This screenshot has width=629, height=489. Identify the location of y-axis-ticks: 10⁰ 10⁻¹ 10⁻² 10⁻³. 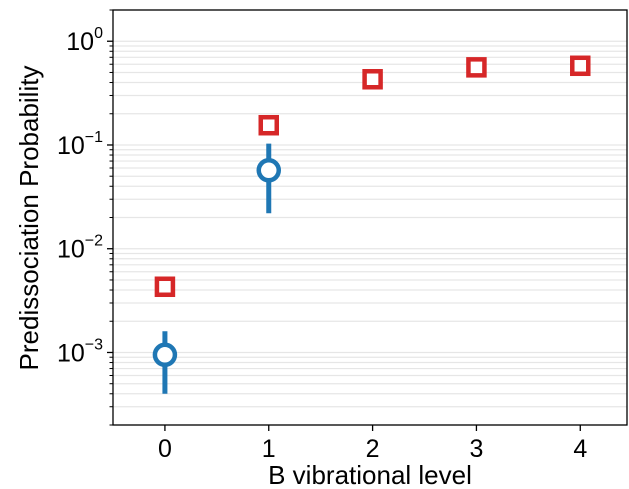
(85, 217).